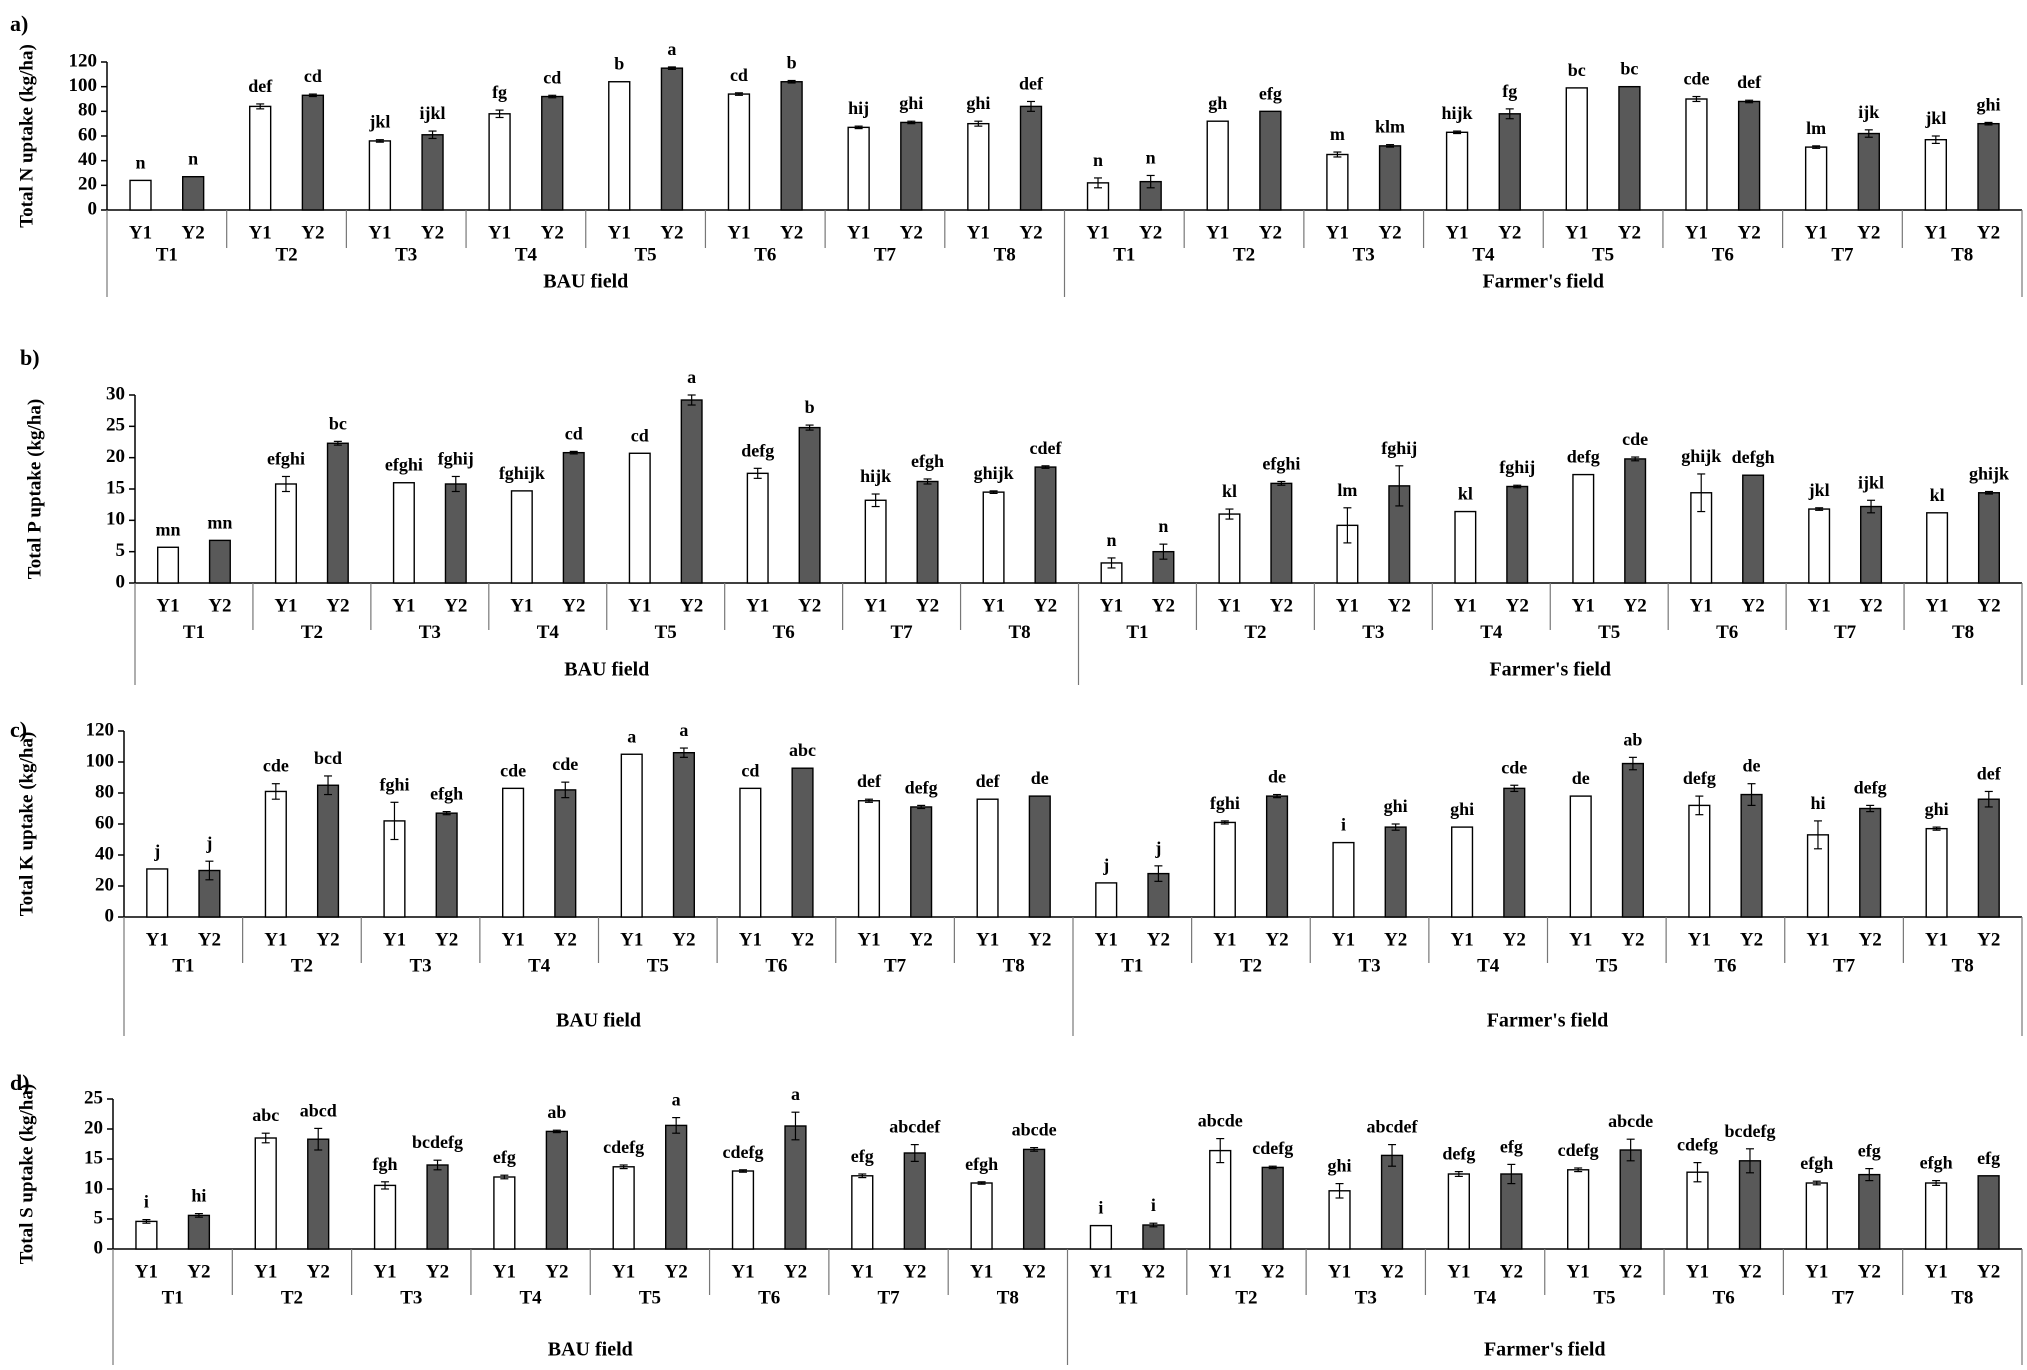 The image size is (2027, 1370). I want to click on y-tick-label: 20, so click(87, 184).